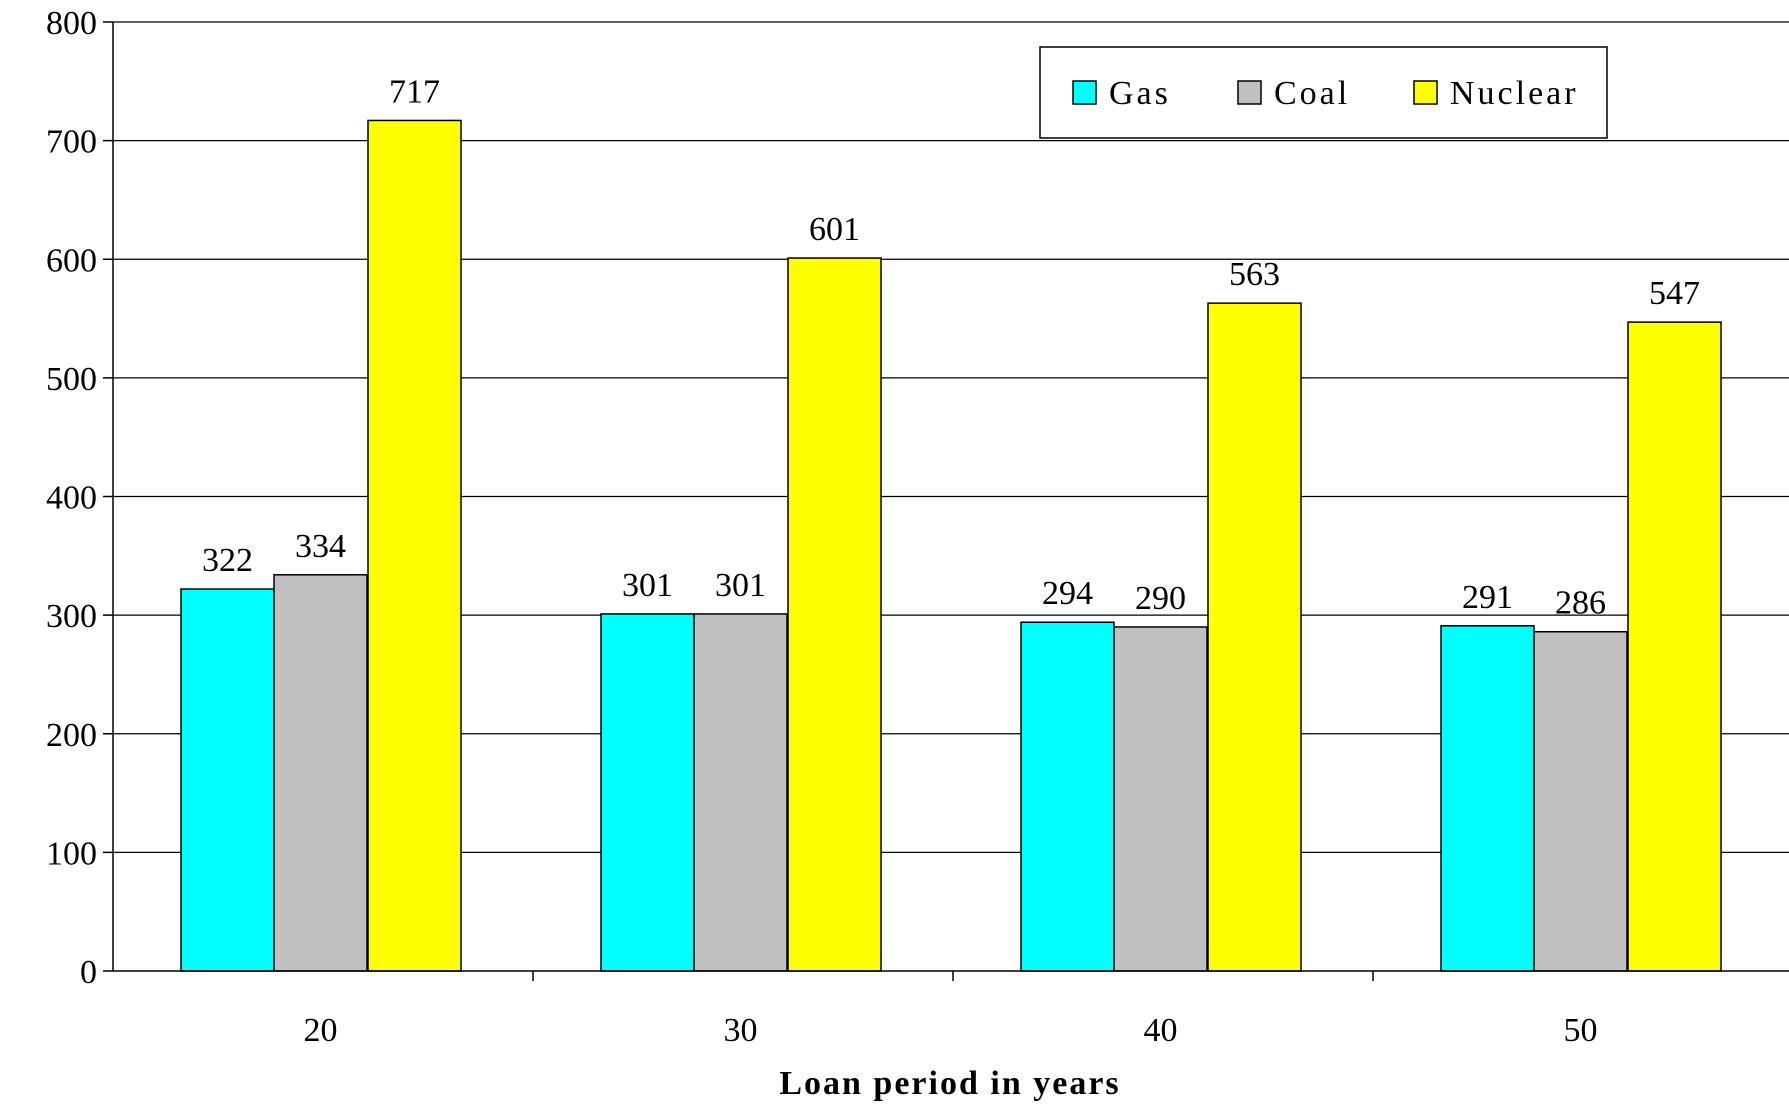  What do you see at coordinates (71, 616) in the screenshot?
I see `y-tick-label-300: 300` at bounding box center [71, 616].